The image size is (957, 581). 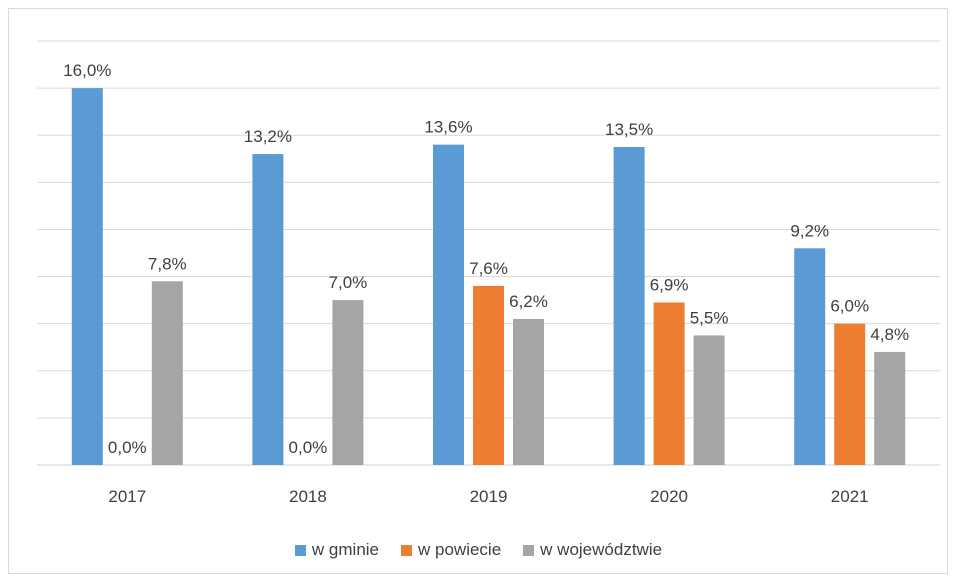 What do you see at coordinates (167, 373) in the screenshot?
I see `bar-w-województwie-2017` at bounding box center [167, 373].